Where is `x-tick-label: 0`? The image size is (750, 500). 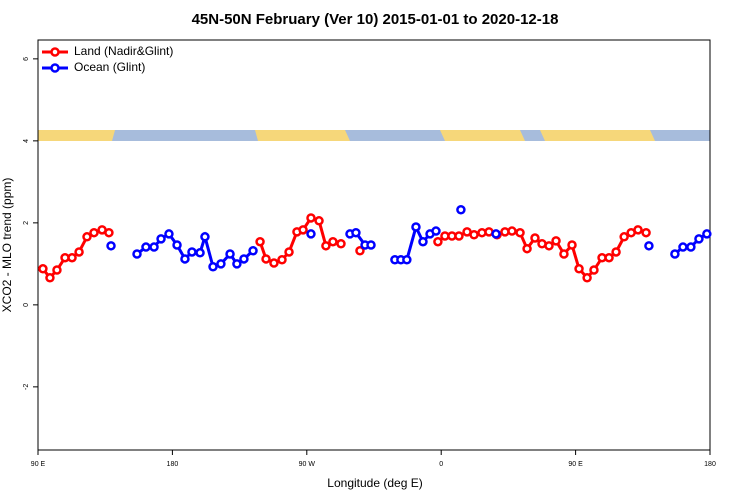
x-tick-label: 0 is located at coordinates (441, 464).